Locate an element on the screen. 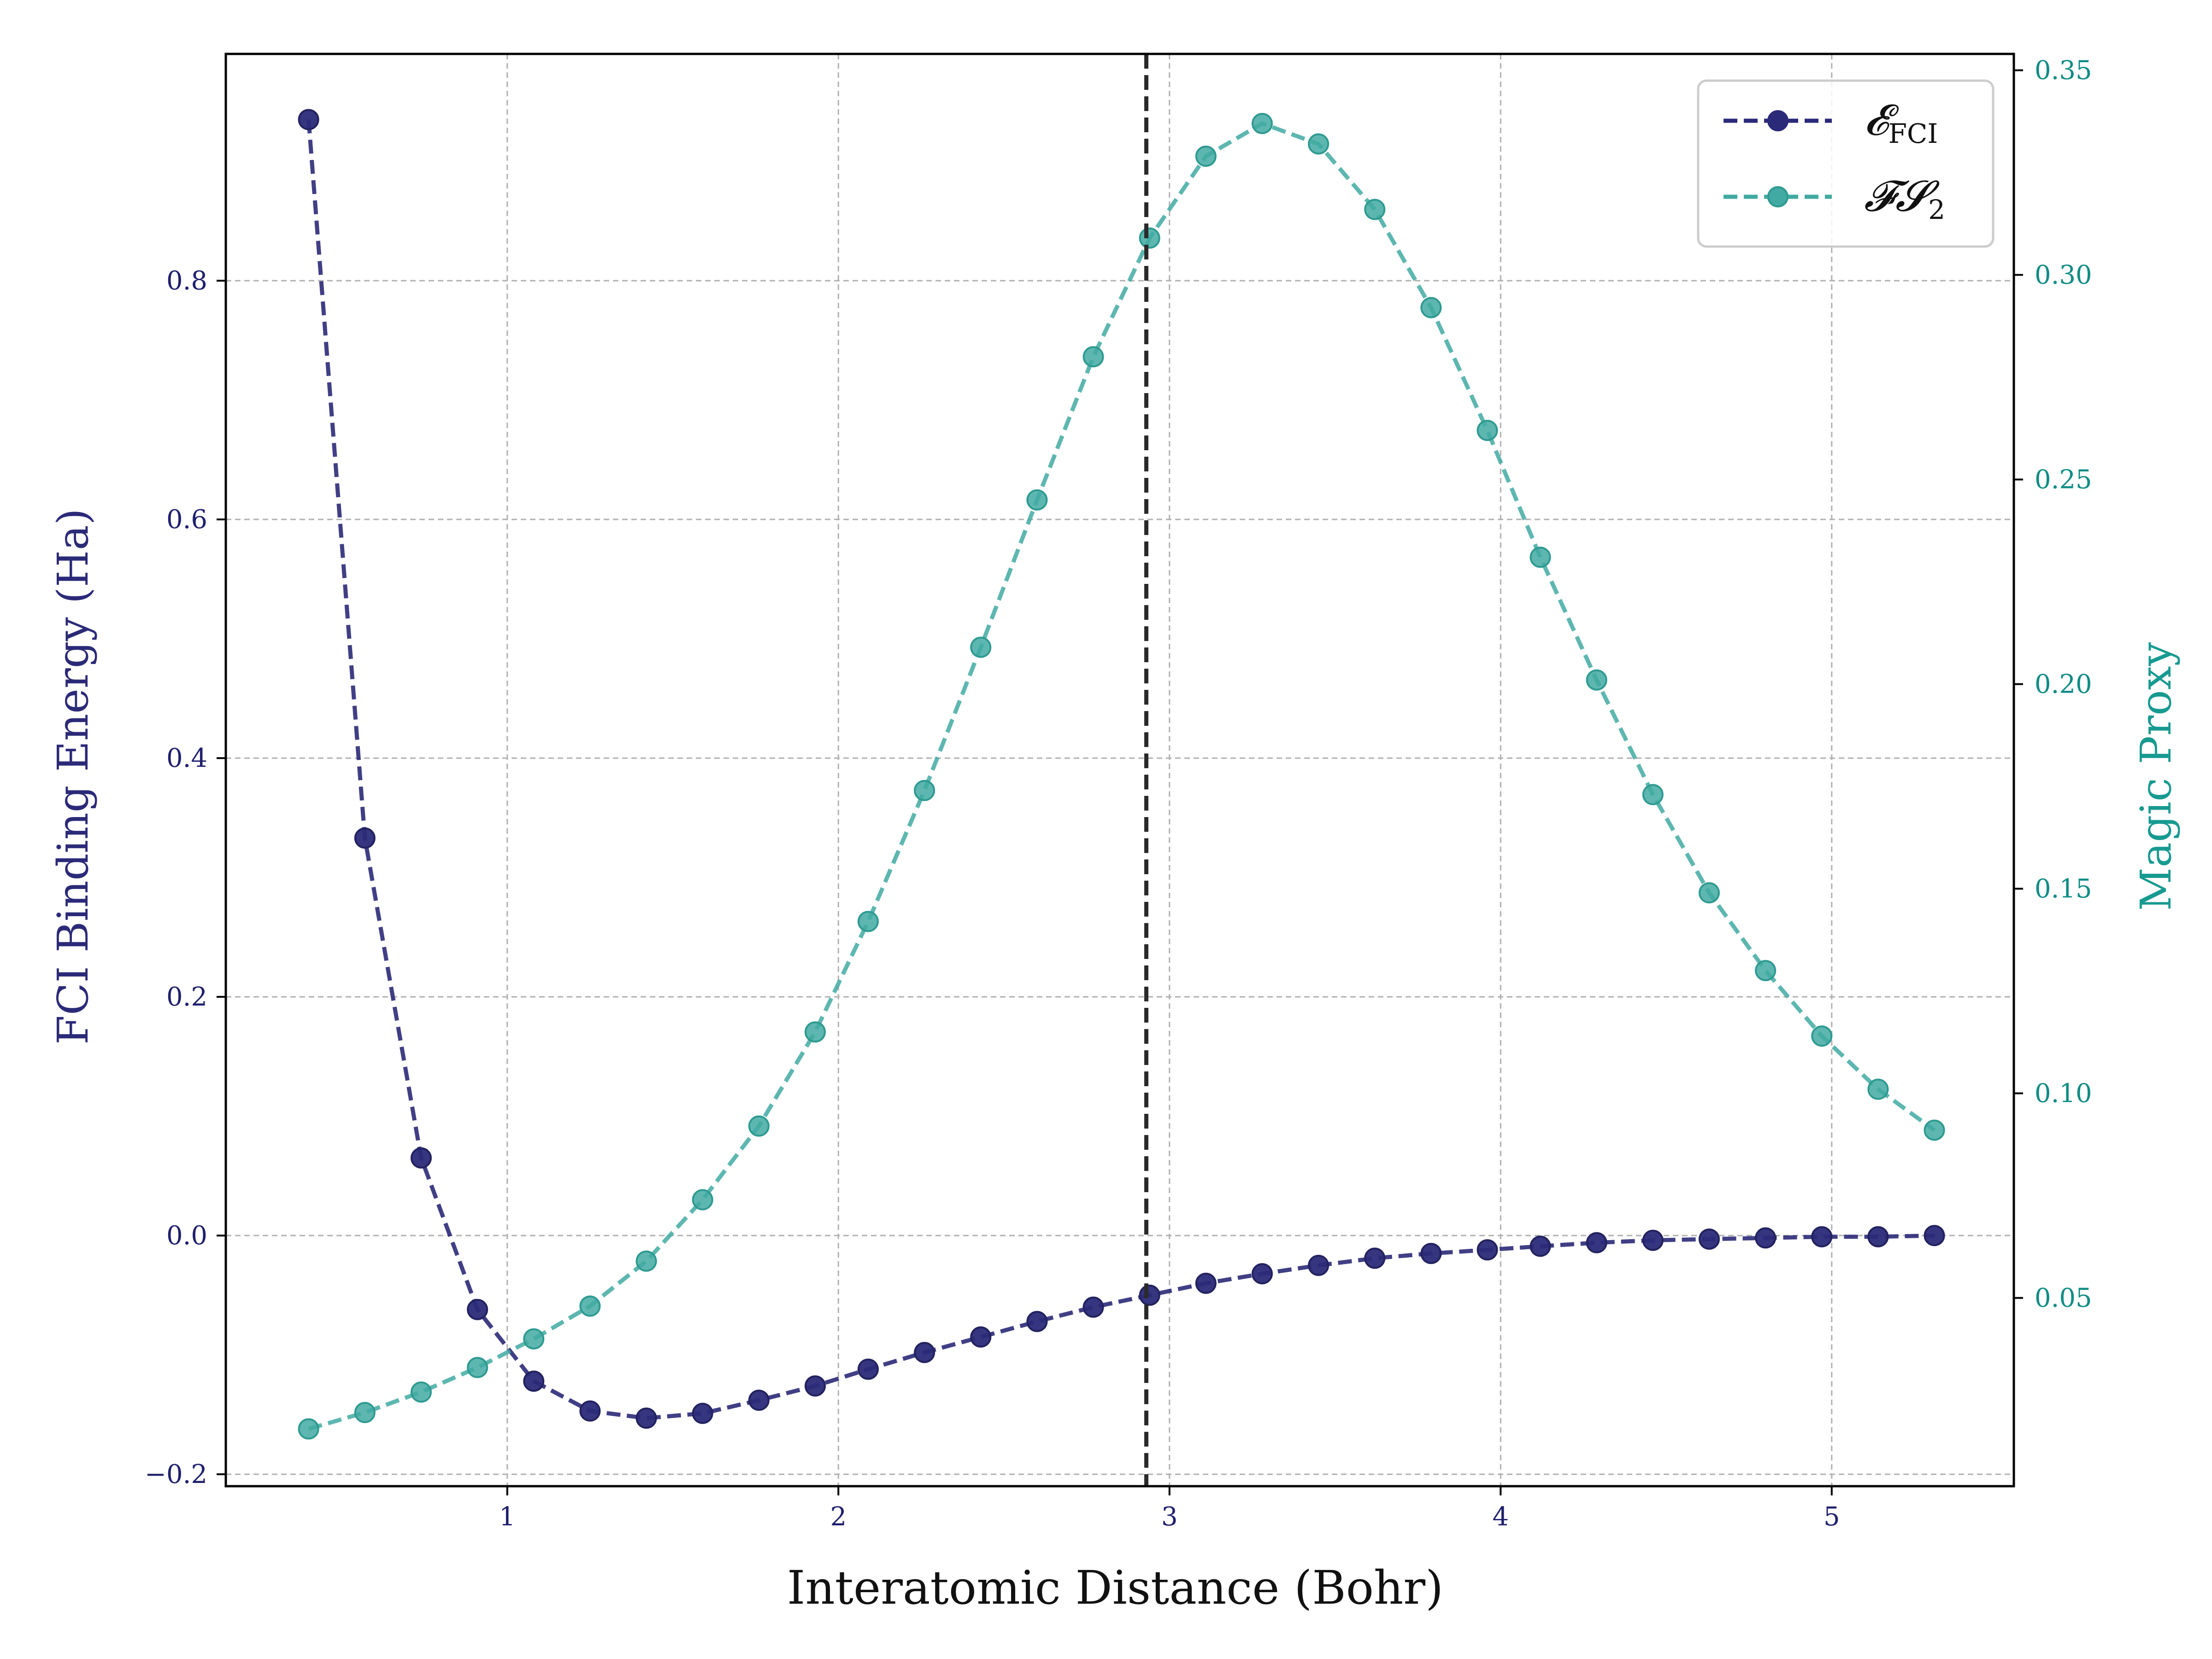 The width and height of the screenshot is (2212, 1659). legend-label-fs2: 𝓕𝓢2 is located at coordinates (1904, 198).